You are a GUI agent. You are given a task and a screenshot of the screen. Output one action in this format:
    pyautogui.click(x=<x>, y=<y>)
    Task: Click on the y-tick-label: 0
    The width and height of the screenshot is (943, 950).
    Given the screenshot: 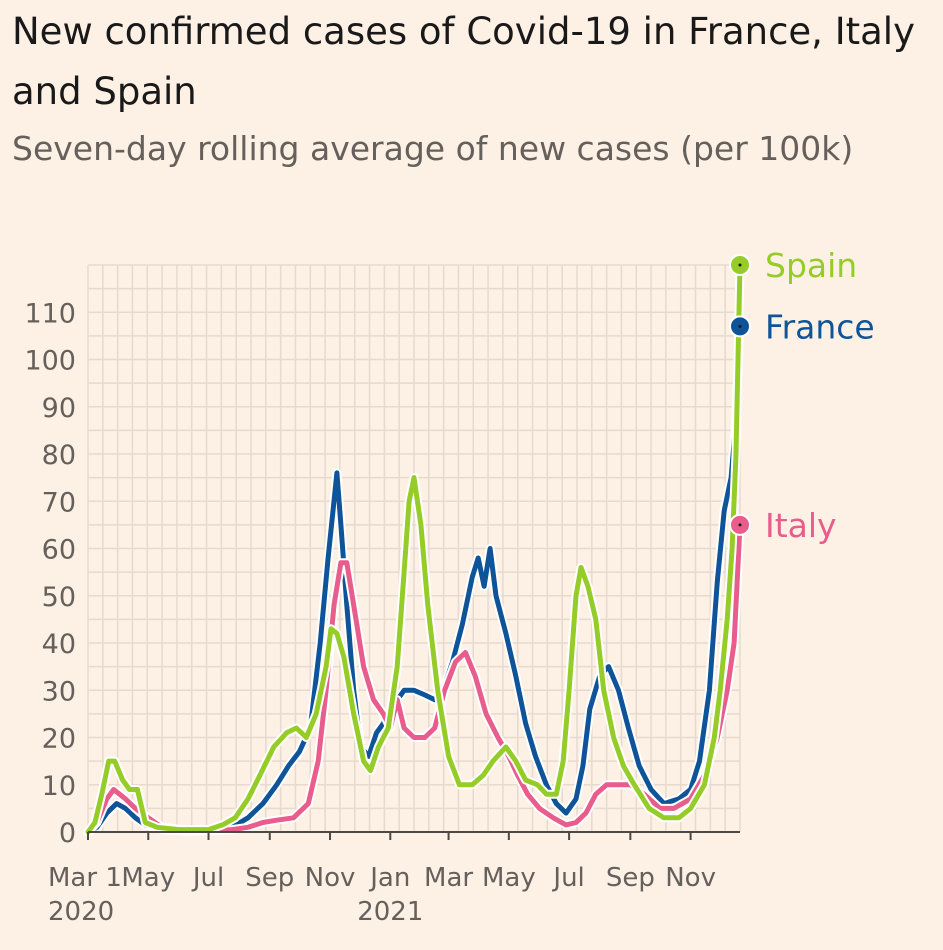 What is the action you would take?
    pyautogui.click(x=67, y=833)
    